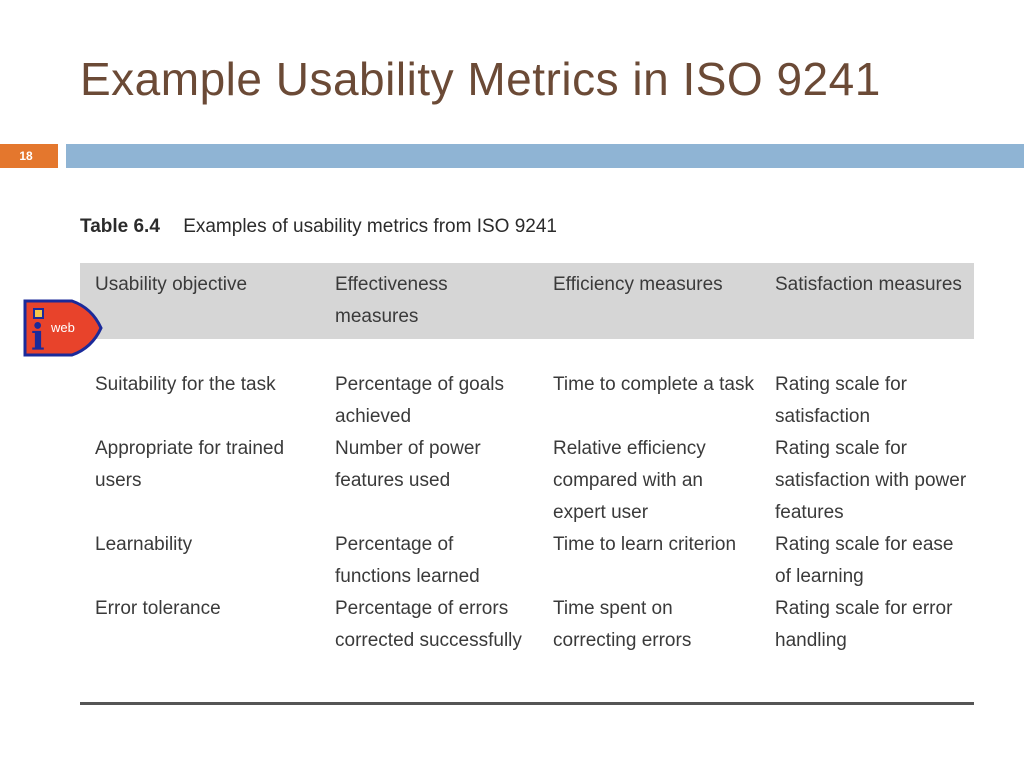  I want to click on table-cell: Learnability, so click(144, 544).